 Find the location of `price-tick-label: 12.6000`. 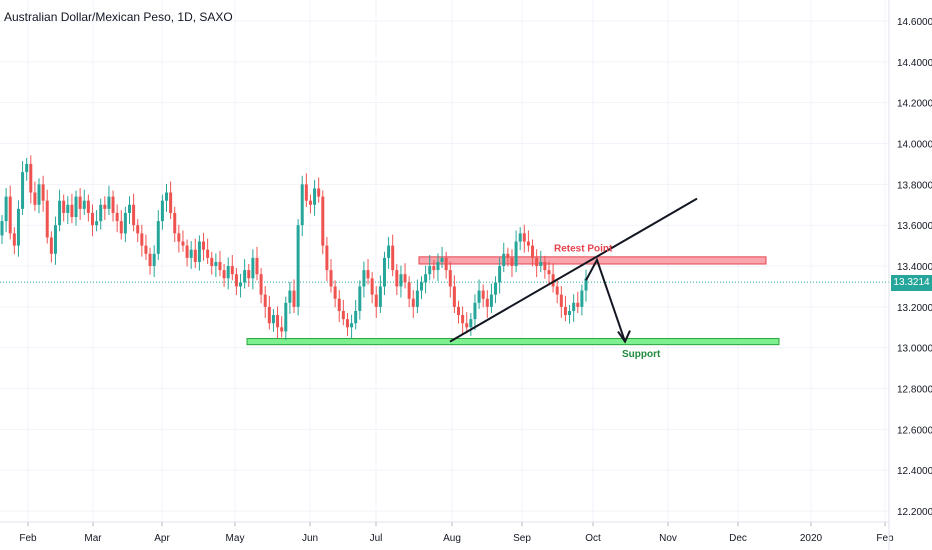

price-tick-label: 12.6000 is located at coordinates (914, 430).